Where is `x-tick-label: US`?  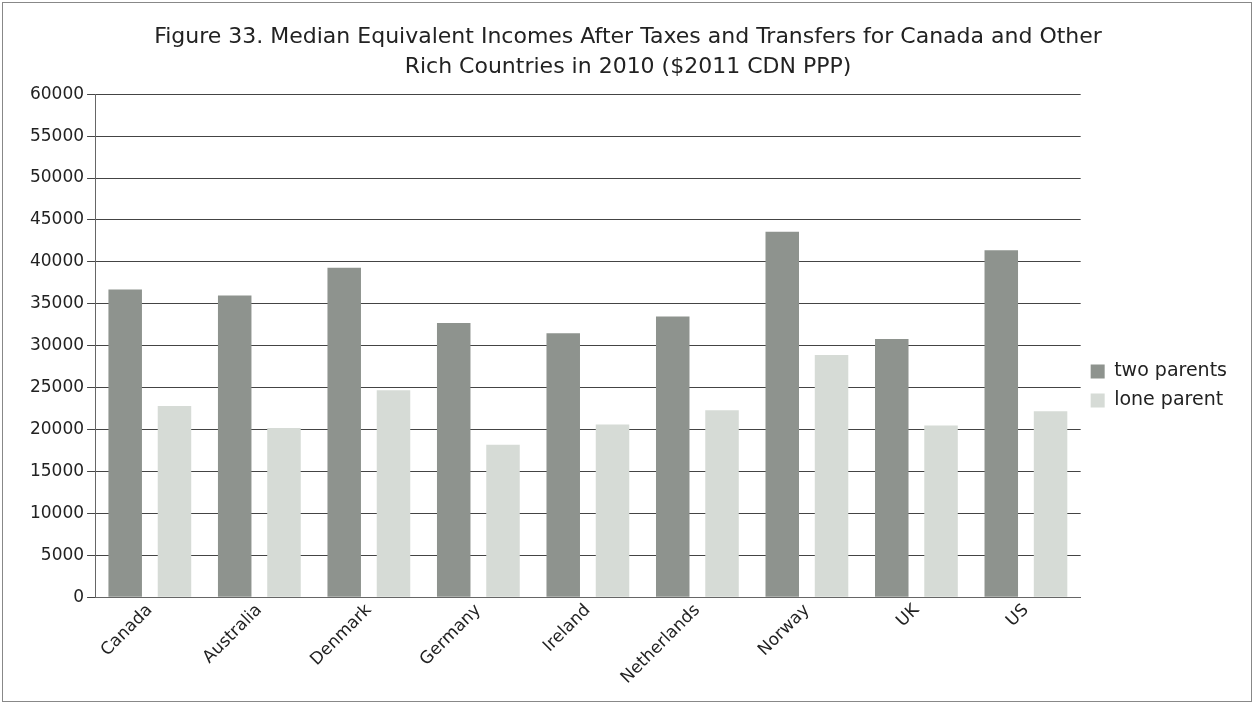
x-tick-label: US is located at coordinates (1016, 614).